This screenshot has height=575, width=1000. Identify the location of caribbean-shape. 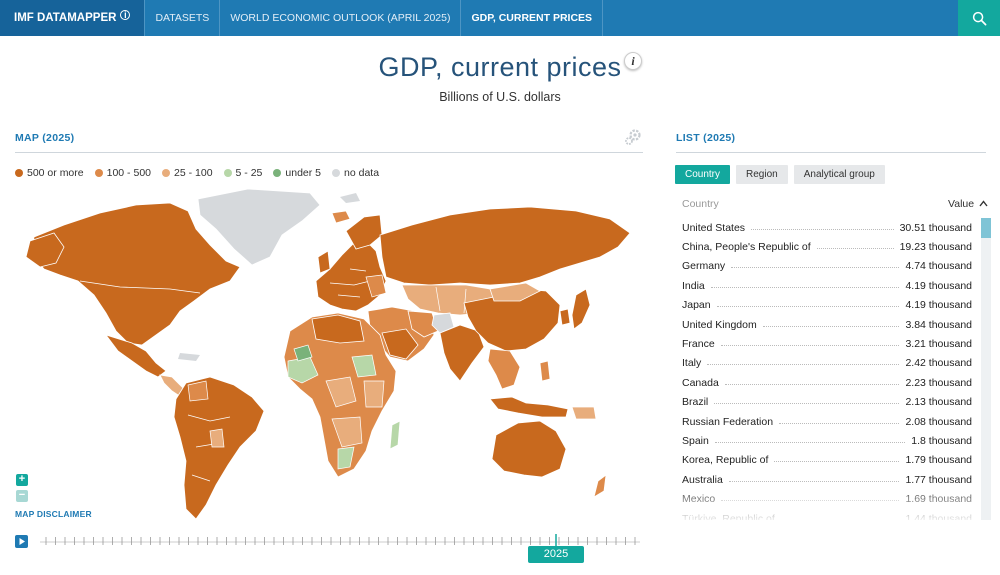
(189, 357).